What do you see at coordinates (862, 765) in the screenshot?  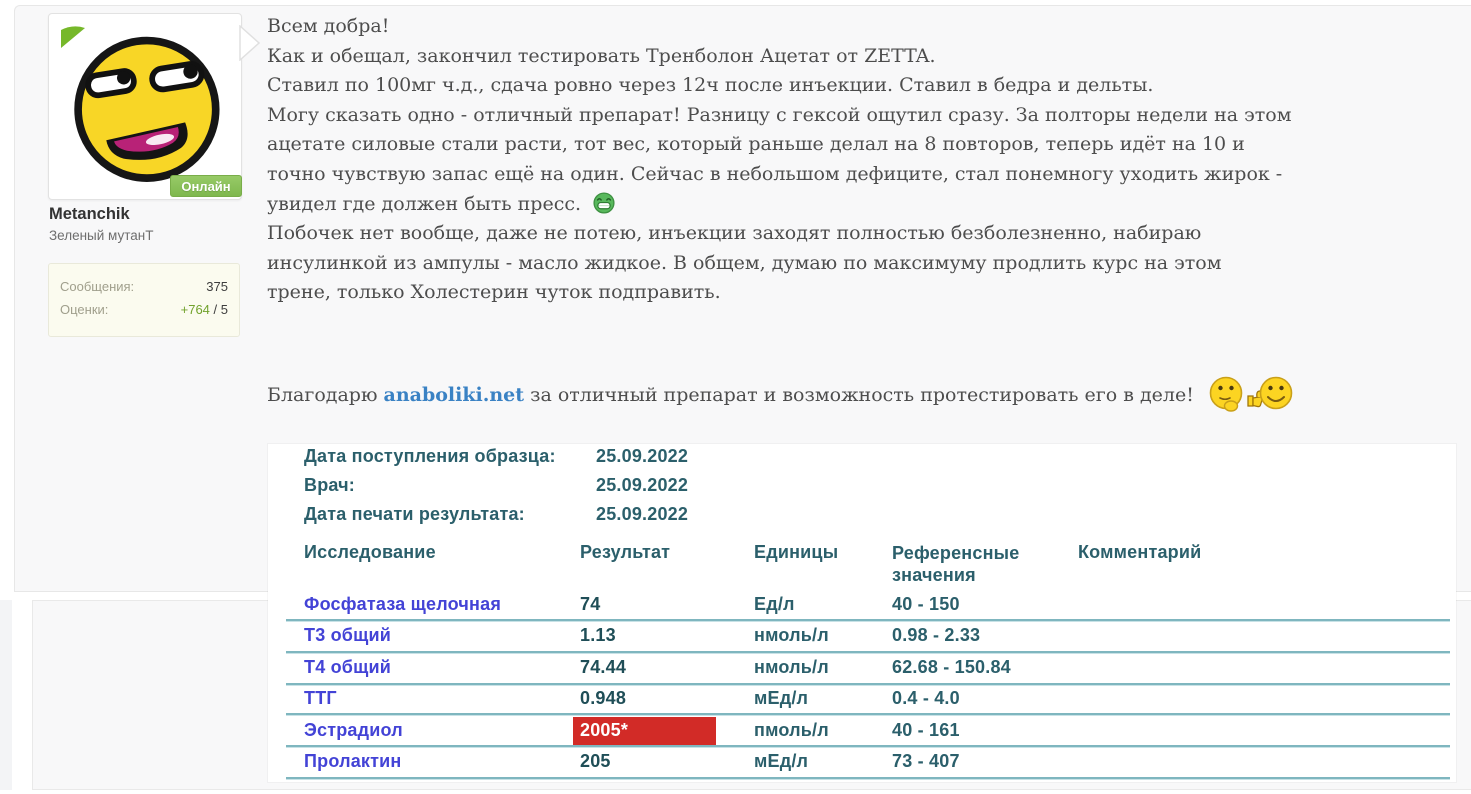 I see `lab-row: Пролактин 205 мЕд/л 73 - 407` at bounding box center [862, 765].